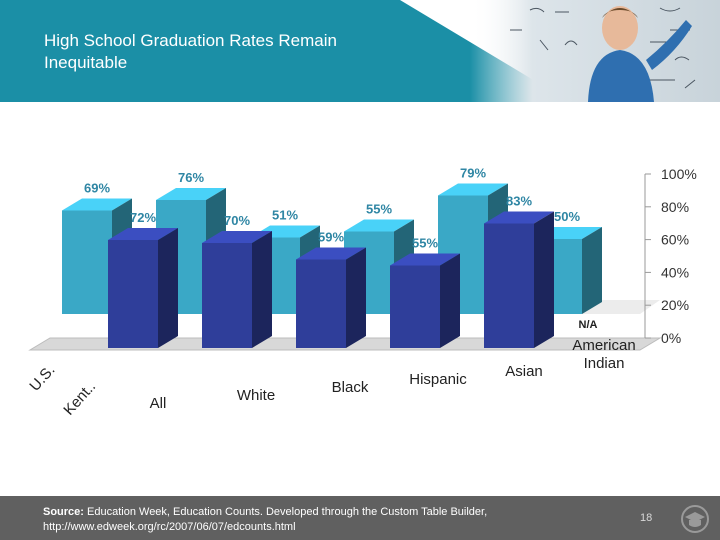 The height and width of the screenshot is (540, 720). What do you see at coordinates (350, 387) in the screenshot?
I see `category-label-2: Black` at bounding box center [350, 387].